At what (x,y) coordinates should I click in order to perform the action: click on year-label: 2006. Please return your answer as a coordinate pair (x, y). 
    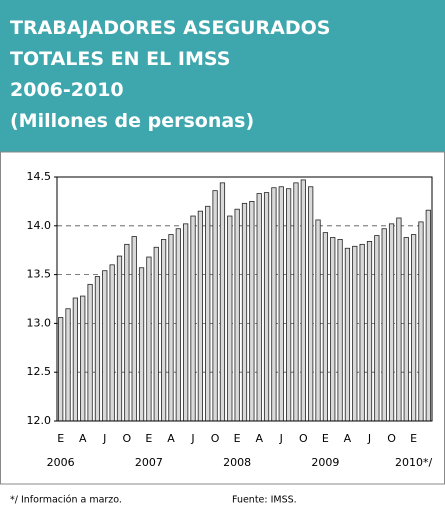
    Looking at the image, I should click on (61, 462).